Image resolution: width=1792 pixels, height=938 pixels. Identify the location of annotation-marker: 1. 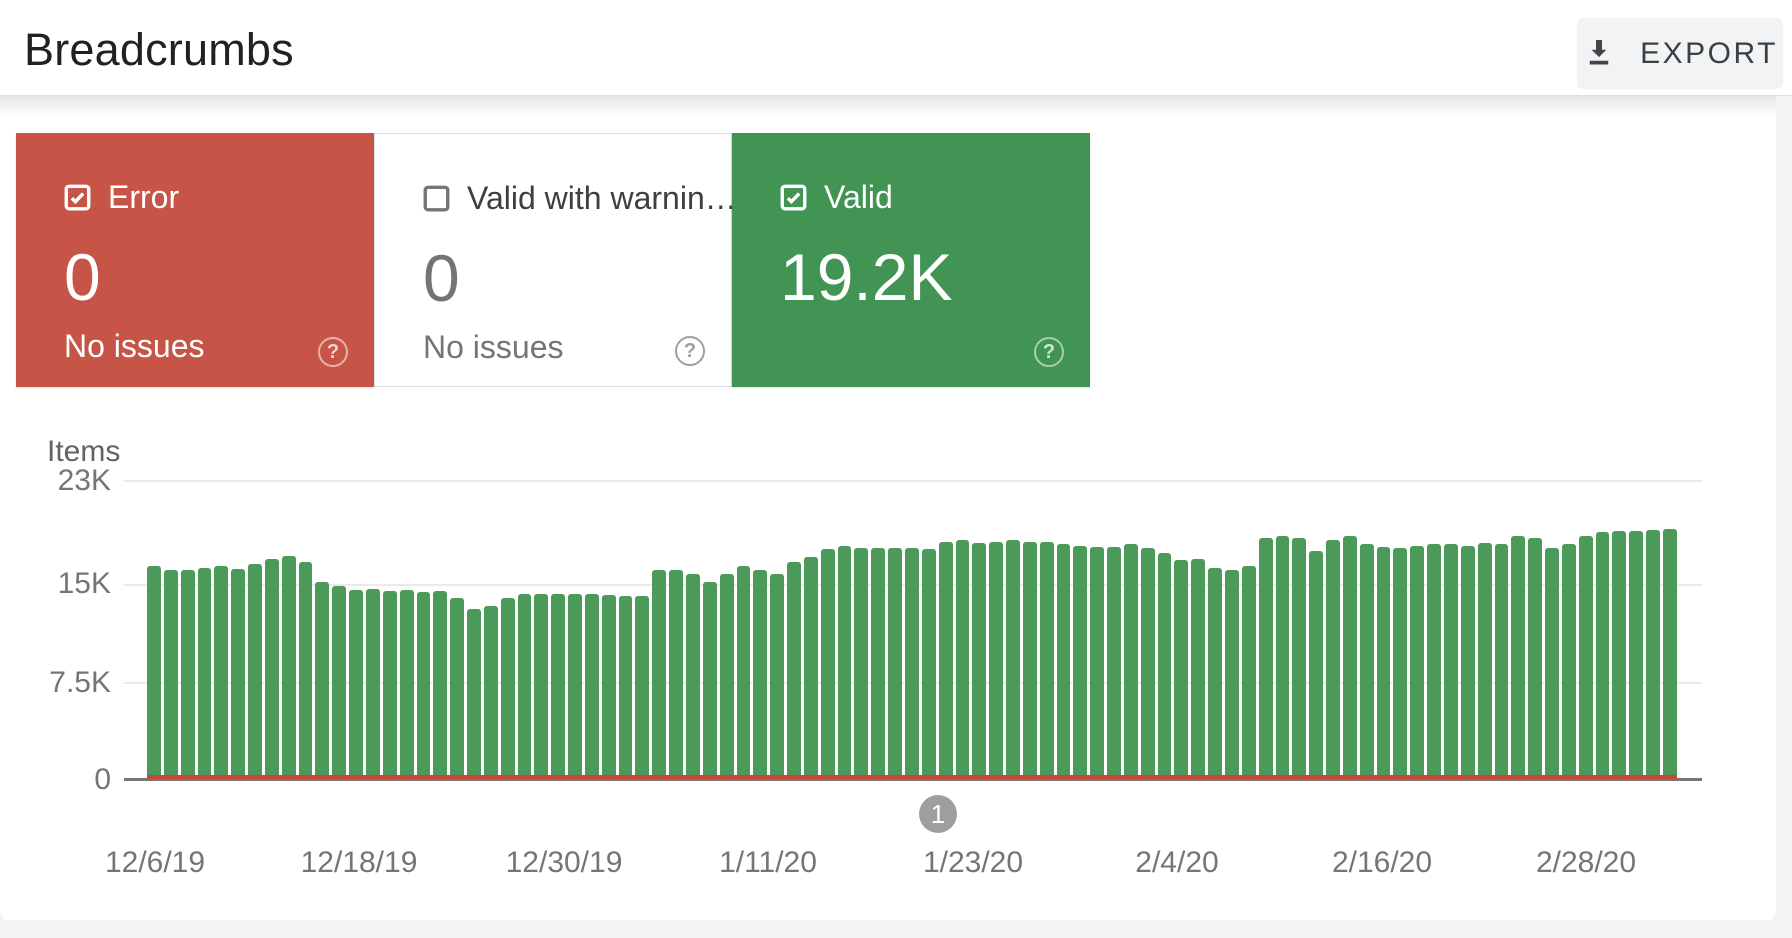
(938, 814).